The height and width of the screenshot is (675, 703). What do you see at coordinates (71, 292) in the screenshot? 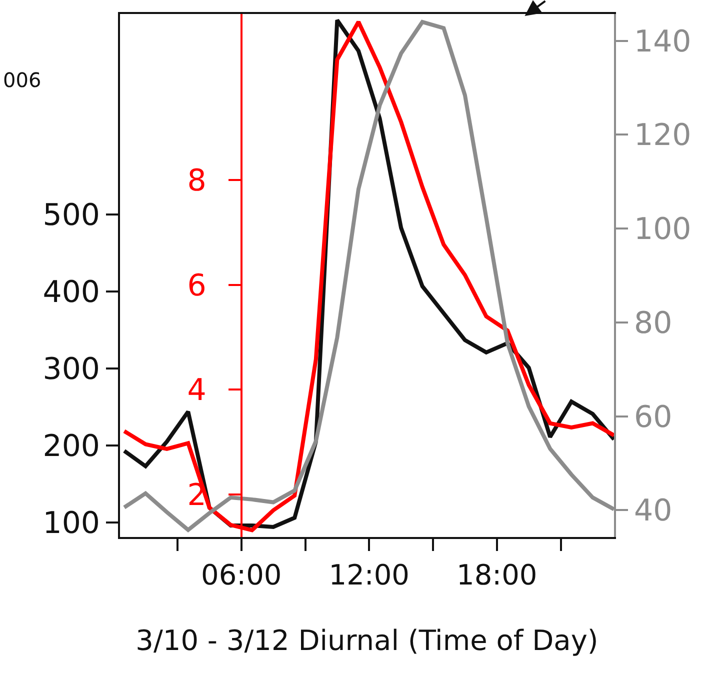
I see `y-tick-label: 400` at bounding box center [71, 292].